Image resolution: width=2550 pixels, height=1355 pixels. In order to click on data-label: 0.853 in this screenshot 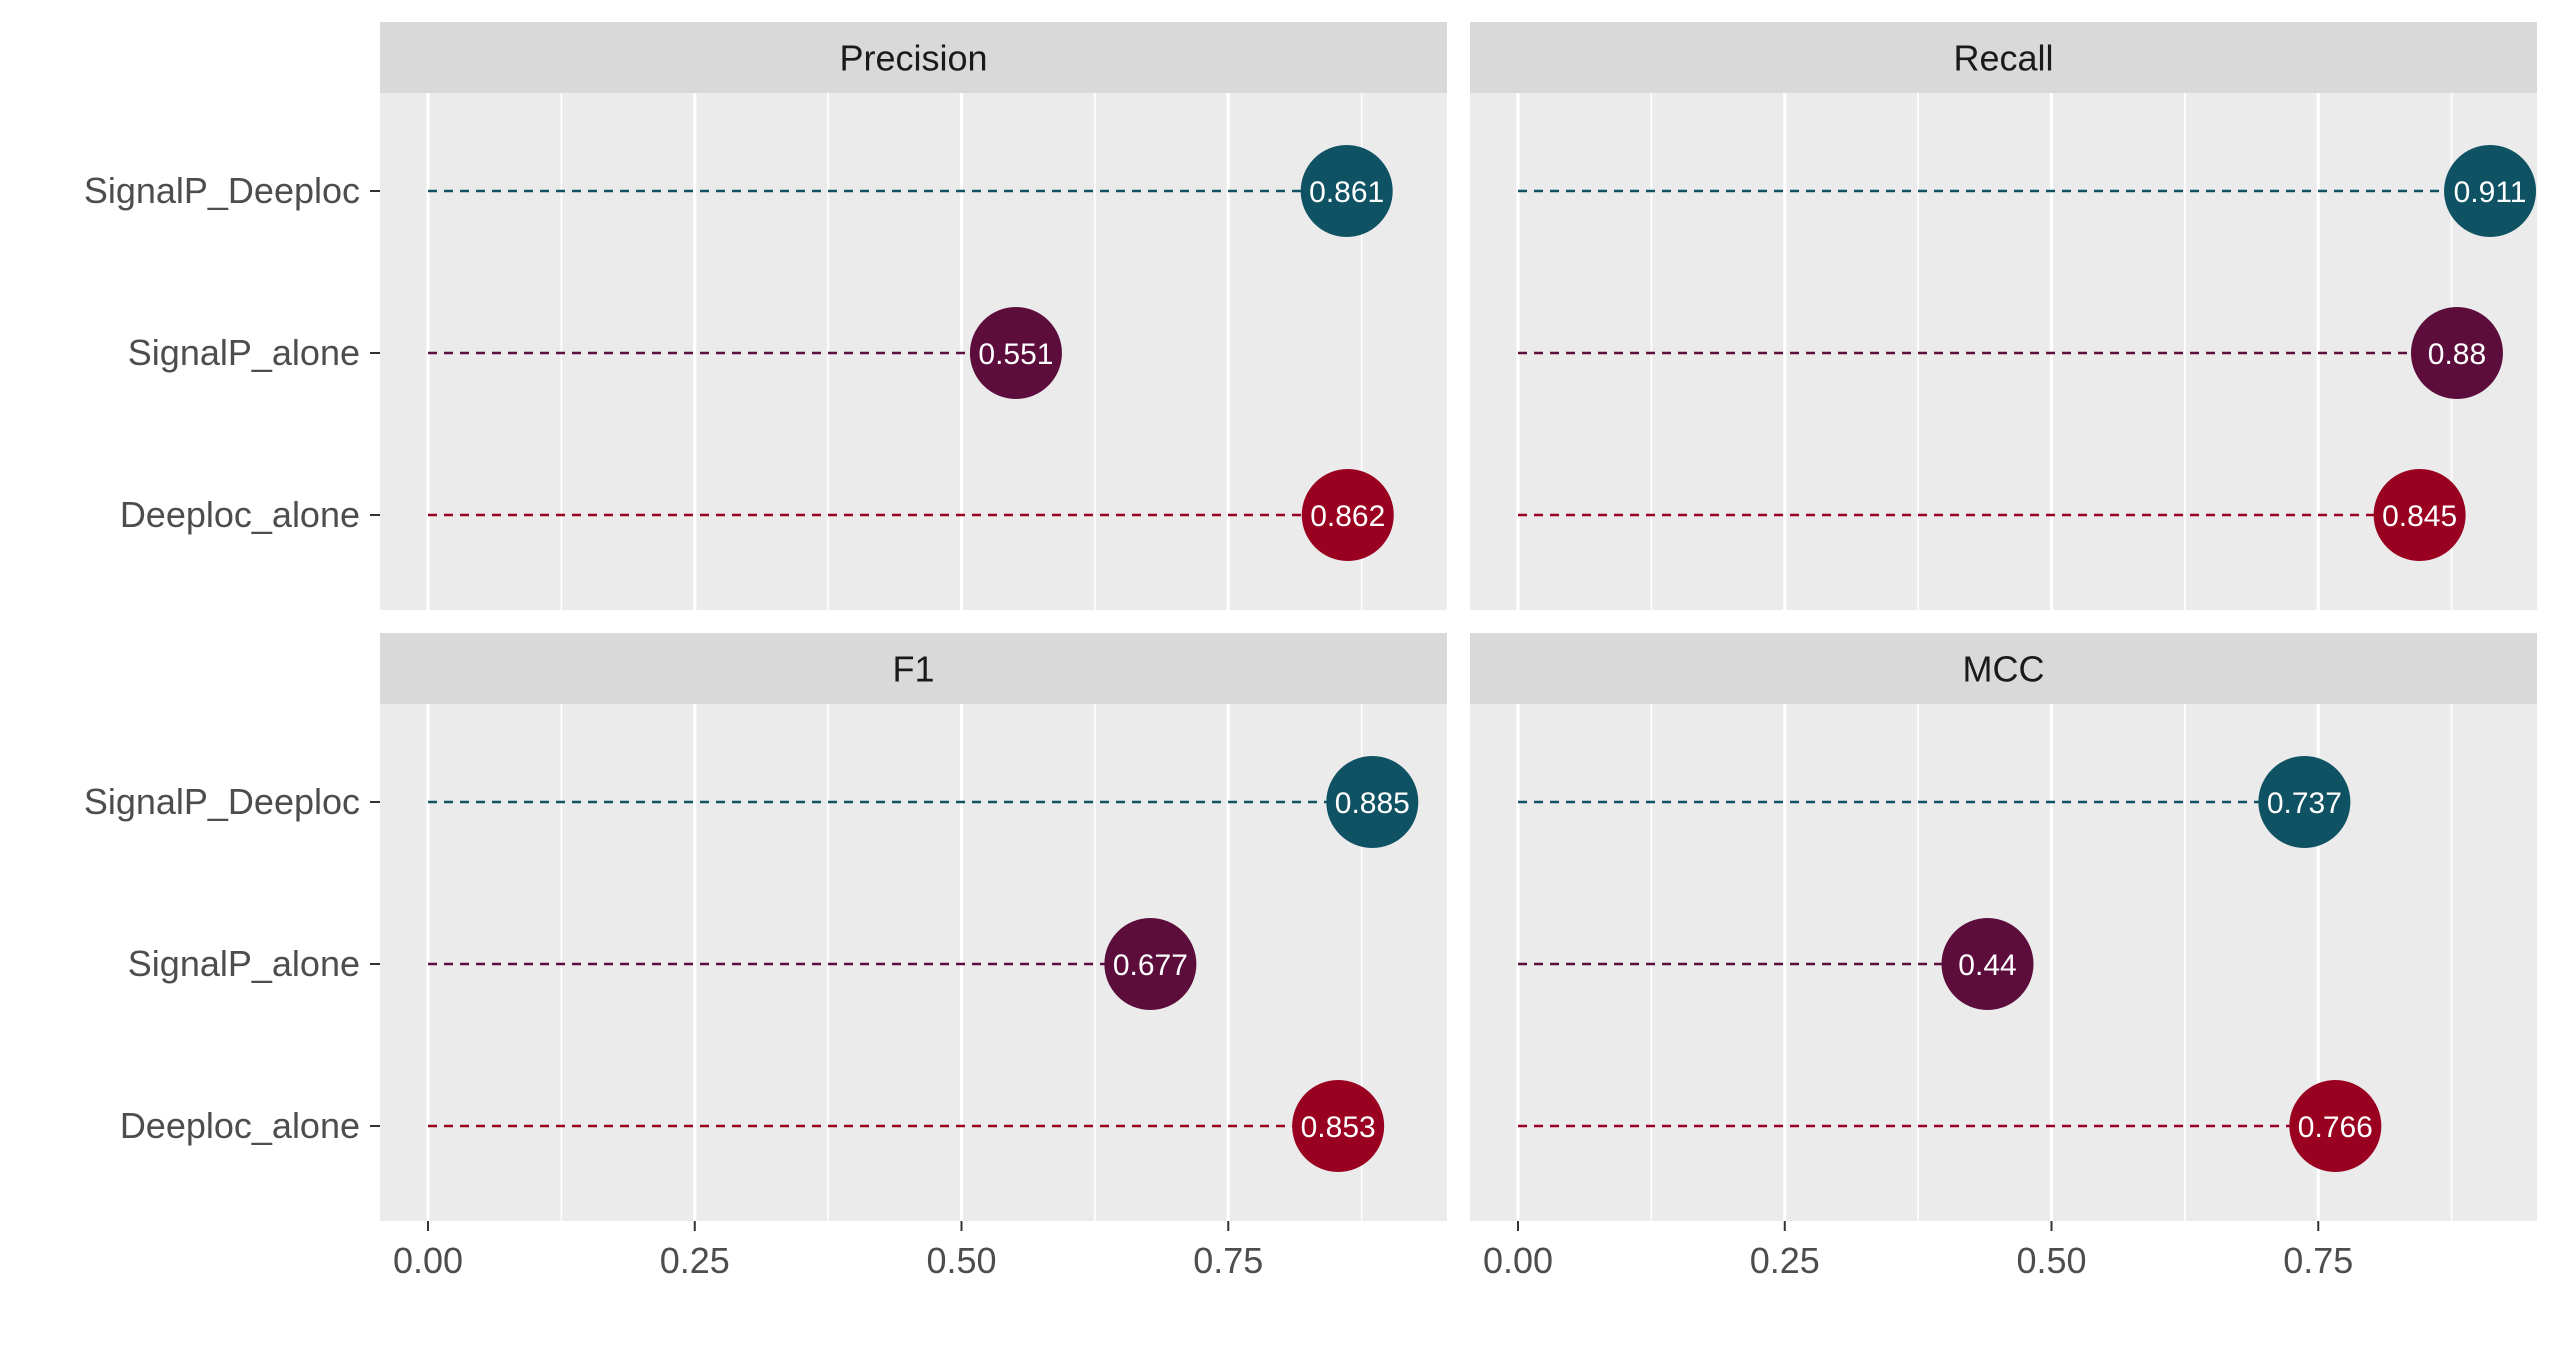, I will do `click(1338, 1127)`.